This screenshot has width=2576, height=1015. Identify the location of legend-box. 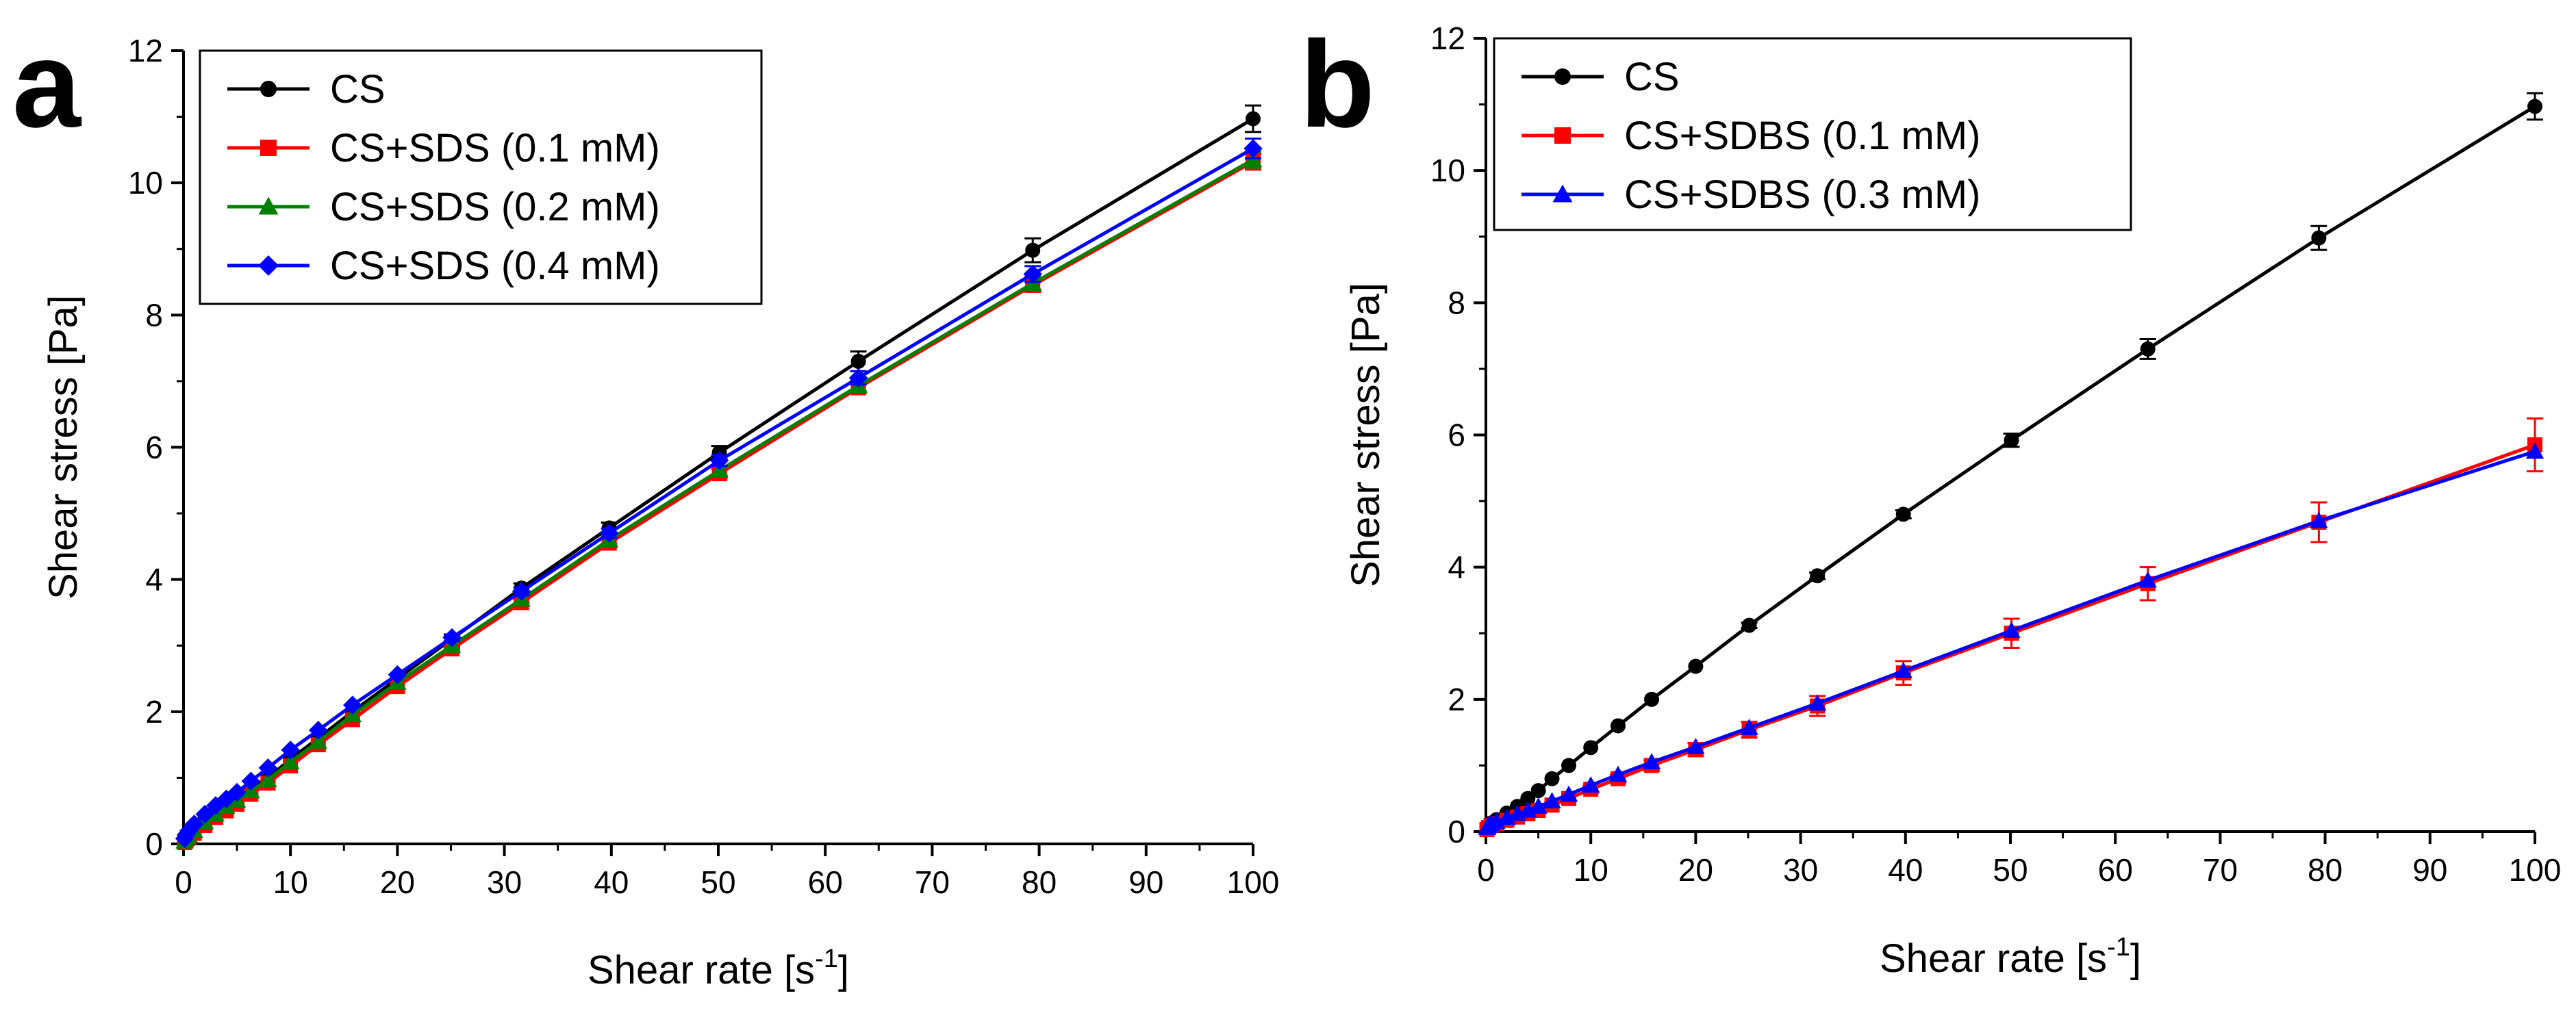
(481, 177).